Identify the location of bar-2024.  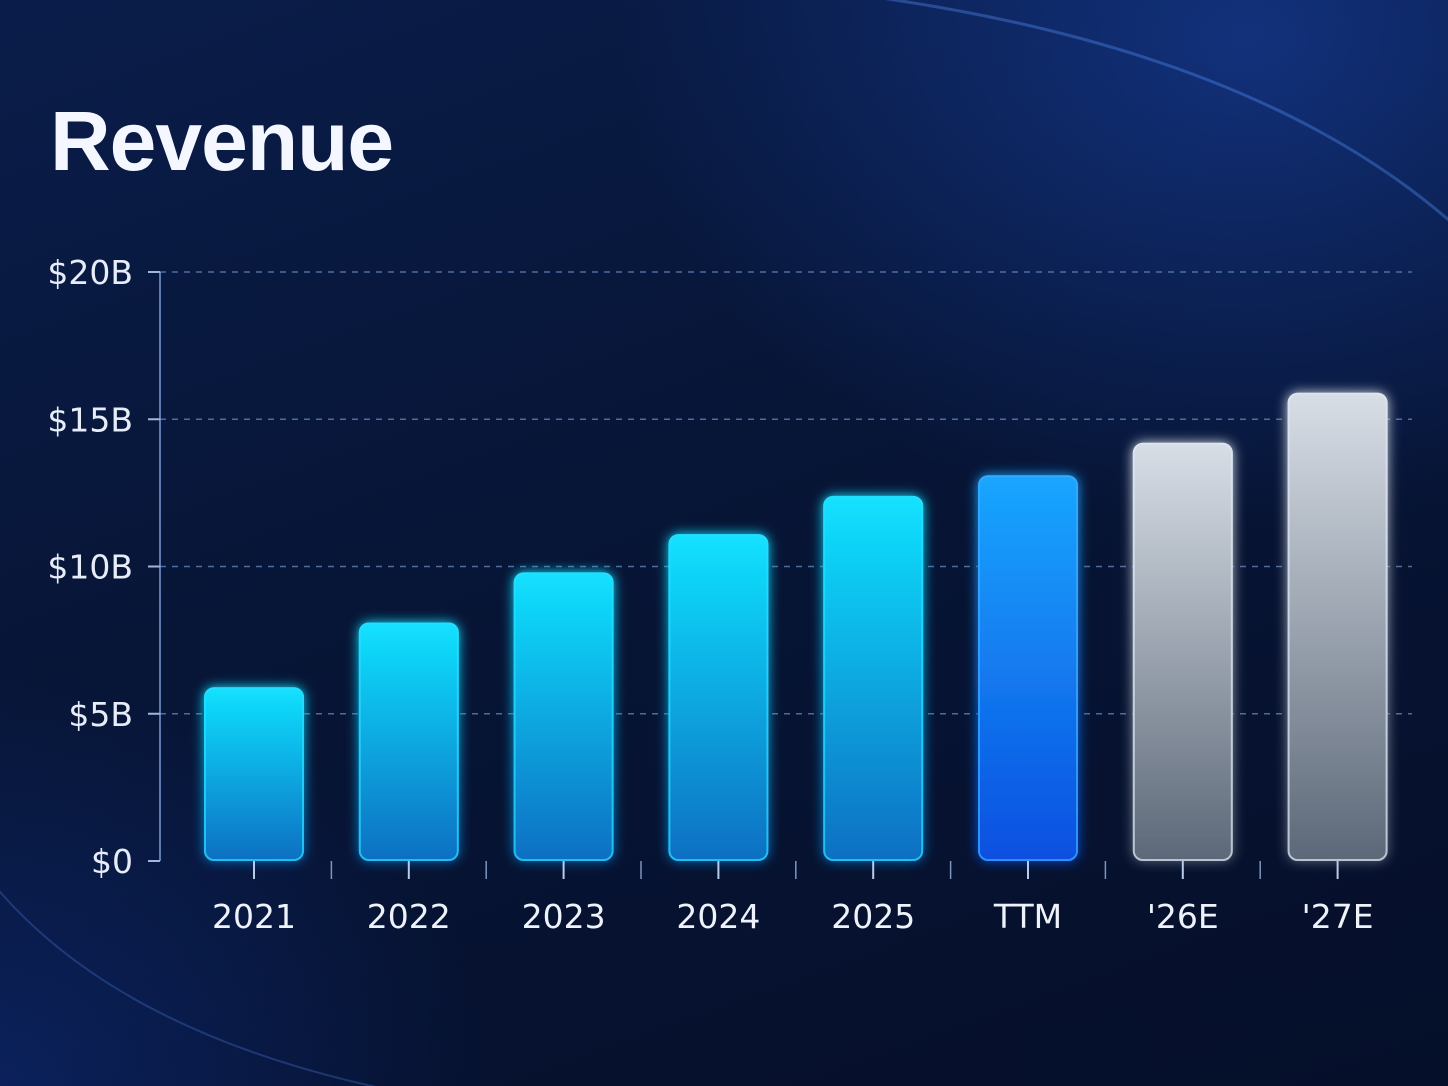
(718, 697).